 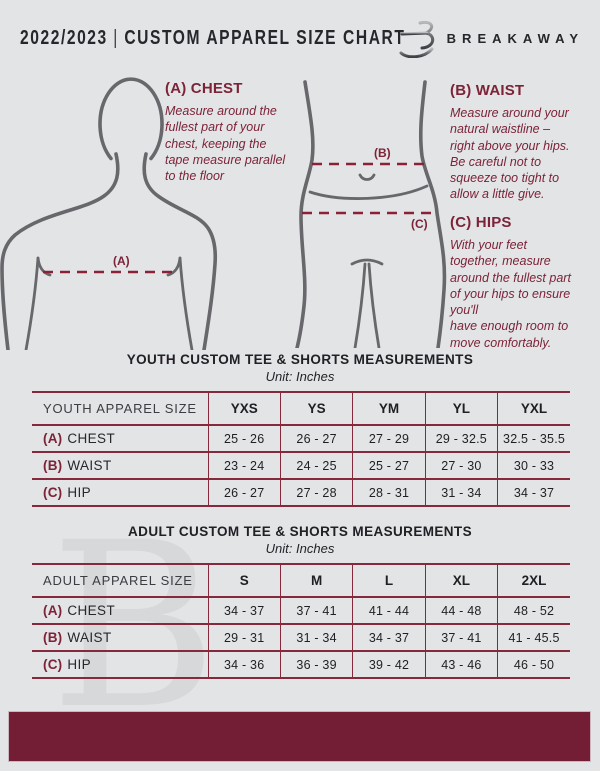 I want to click on guide-heading-chest: (A) CHEST, so click(x=204, y=88).